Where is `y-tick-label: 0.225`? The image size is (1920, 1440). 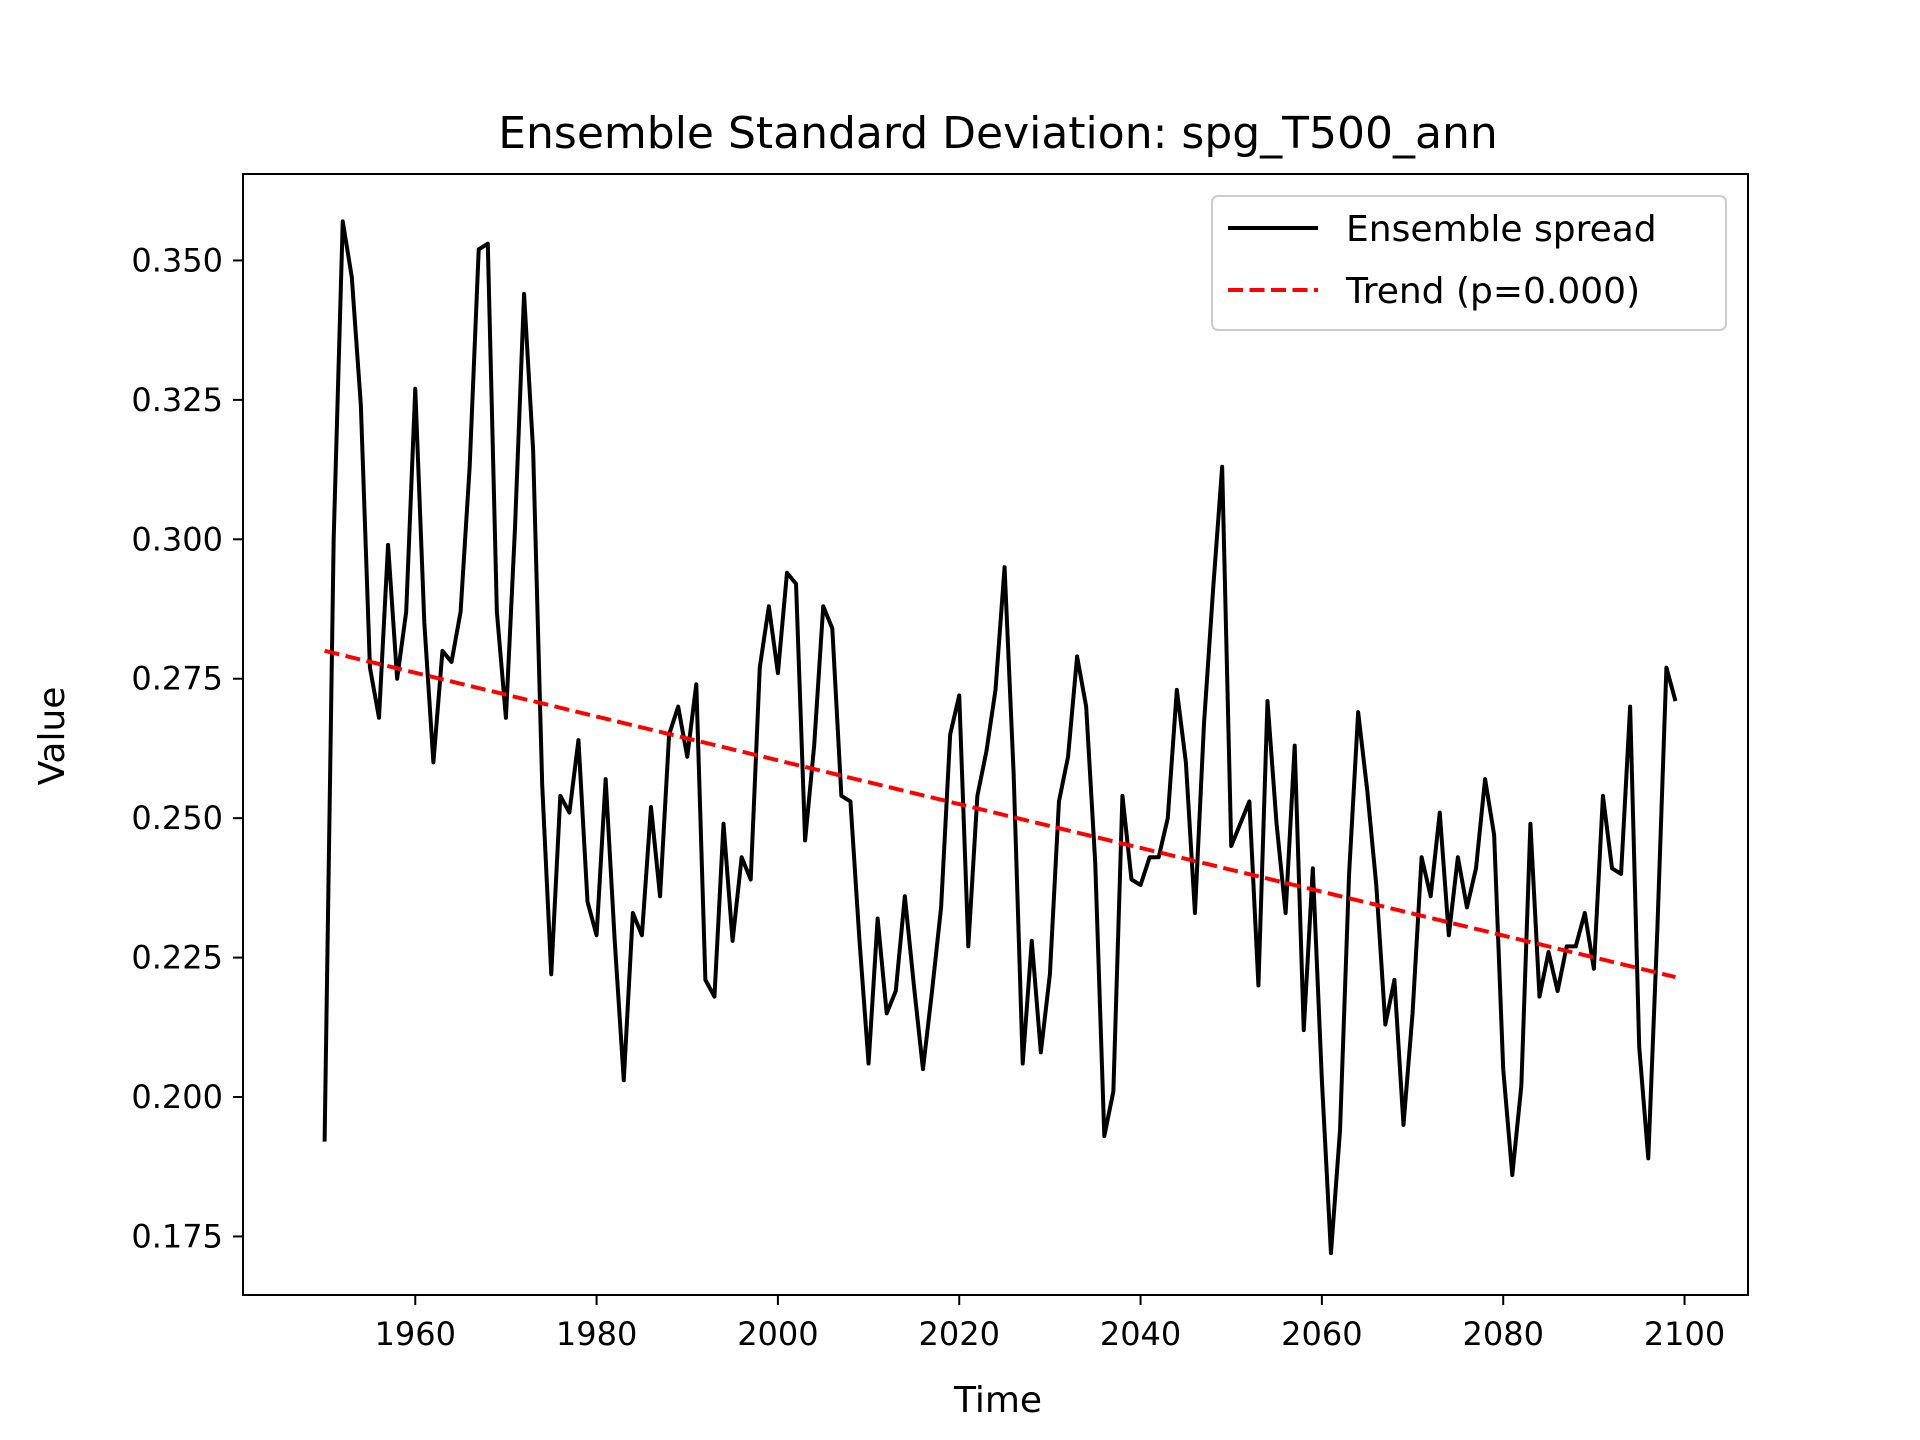
y-tick-label: 0.225 is located at coordinates (177, 958).